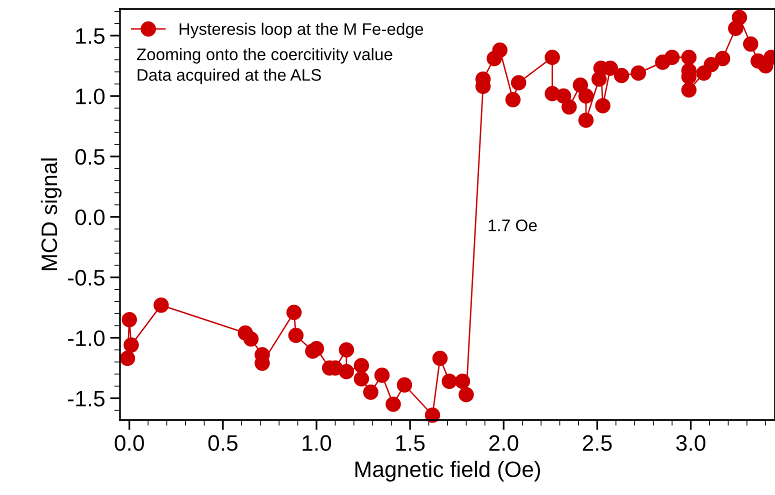 The width and height of the screenshot is (775, 495). What do you see at coordinates (317, 443) in the screenshot?
I see `x-tick-label: 1.0` at bounding box center [317, 443].